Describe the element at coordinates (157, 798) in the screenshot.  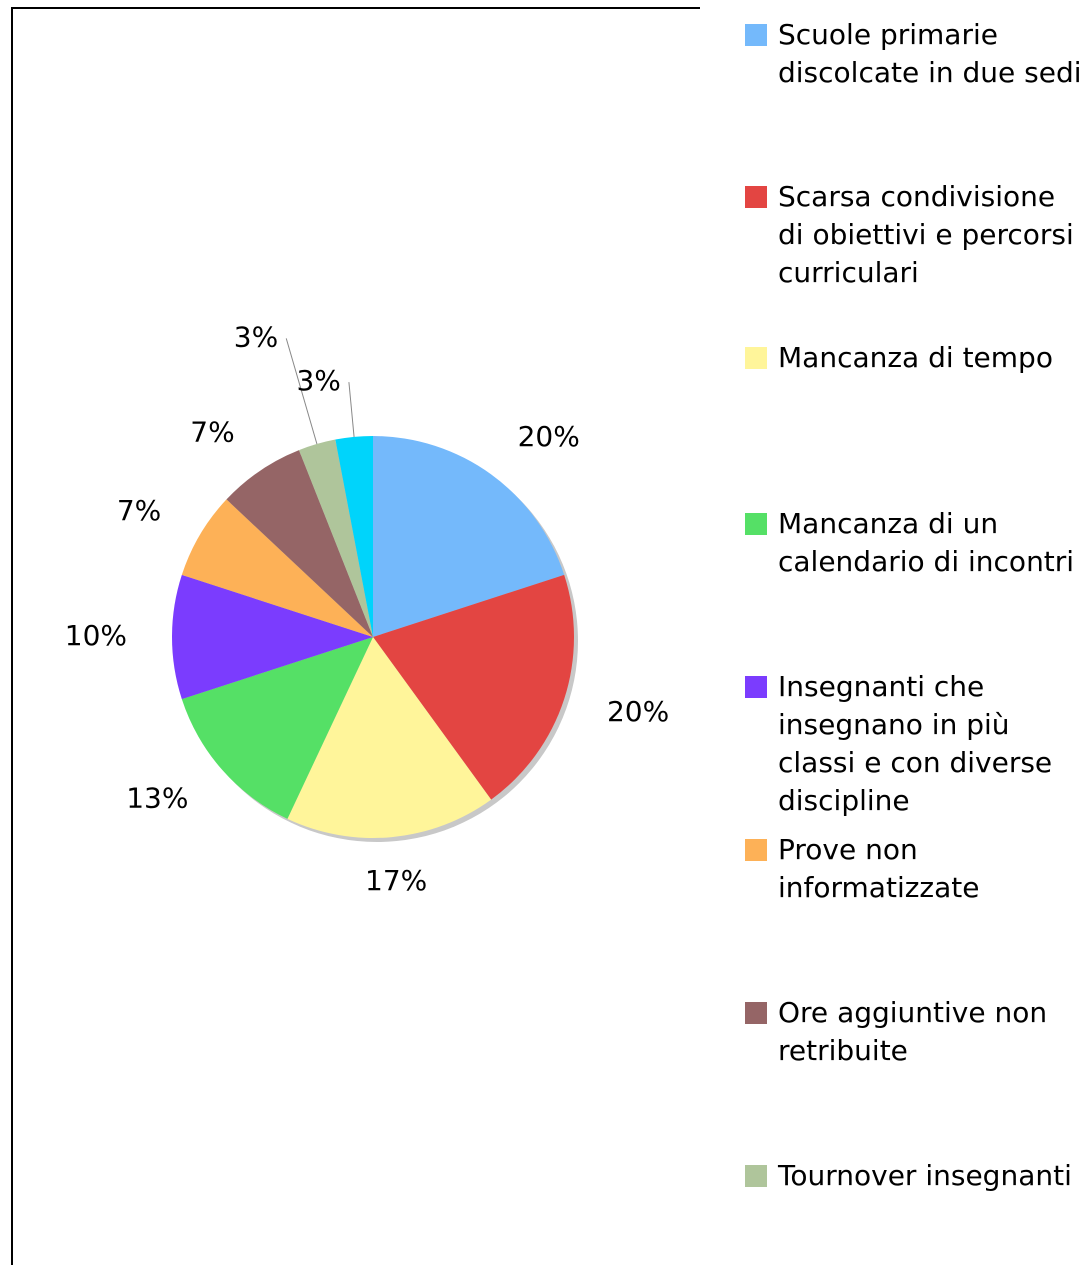
I see `data-label: 13%` at that location.